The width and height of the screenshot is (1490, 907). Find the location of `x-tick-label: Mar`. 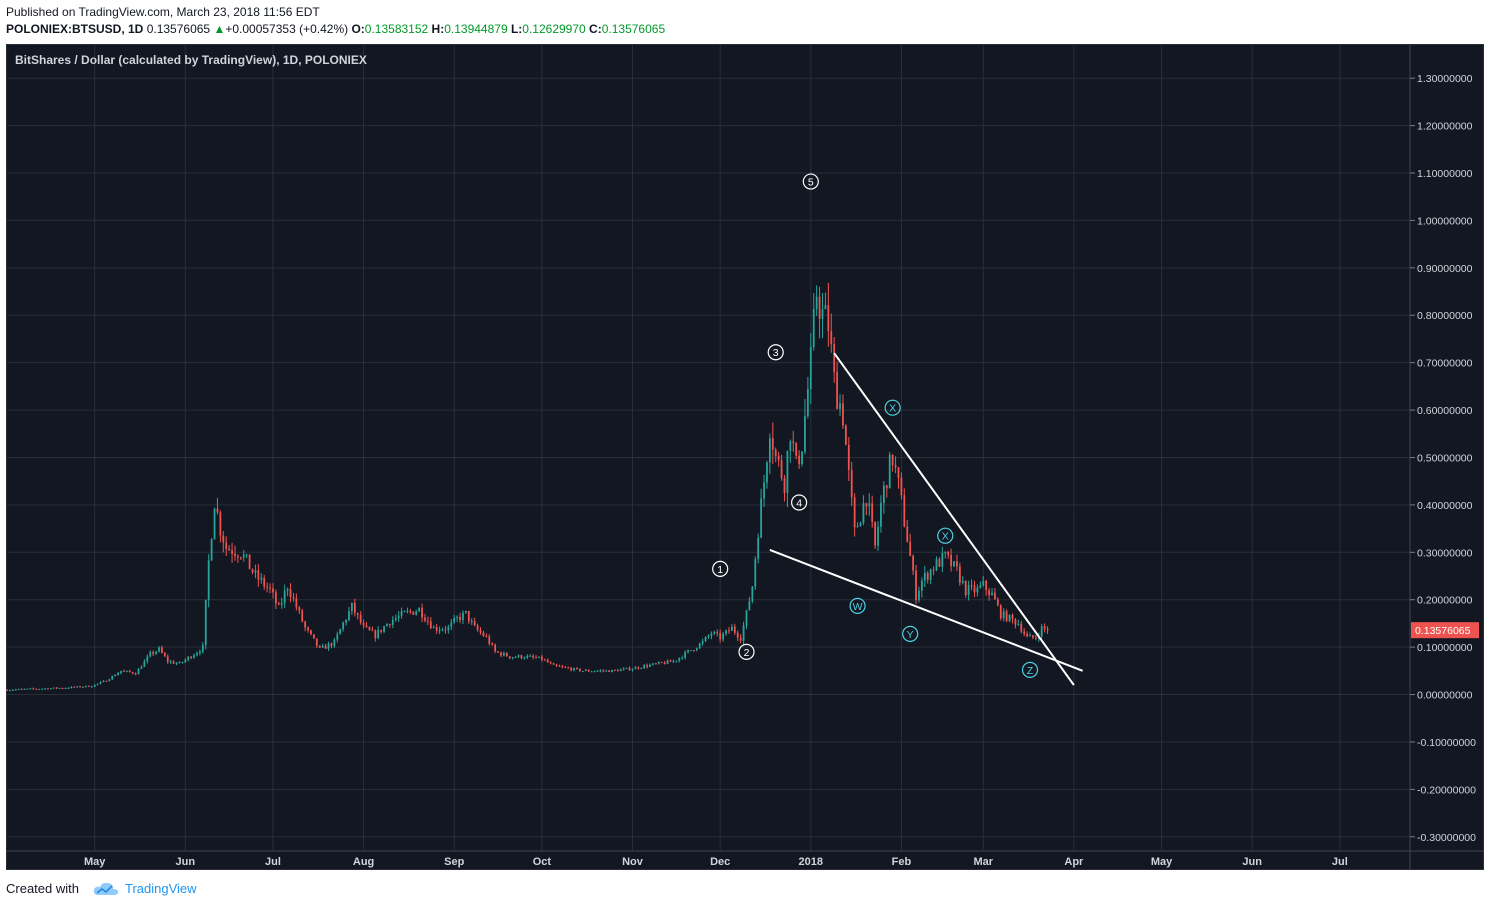

x-tick-label: Mar is located at coordinates (983, 862).